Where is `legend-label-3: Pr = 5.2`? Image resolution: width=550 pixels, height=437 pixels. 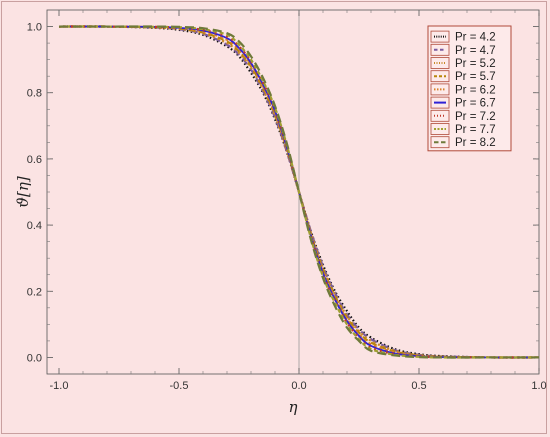 legend-label-3: Pr = 5.2 is located at coordinates (475, 64).